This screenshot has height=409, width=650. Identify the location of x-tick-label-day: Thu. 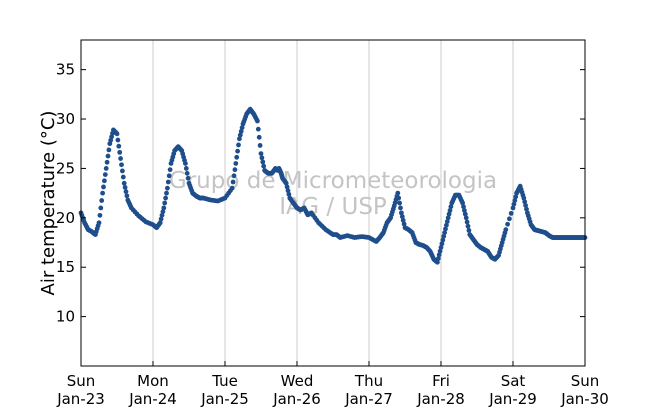
(368, 381).